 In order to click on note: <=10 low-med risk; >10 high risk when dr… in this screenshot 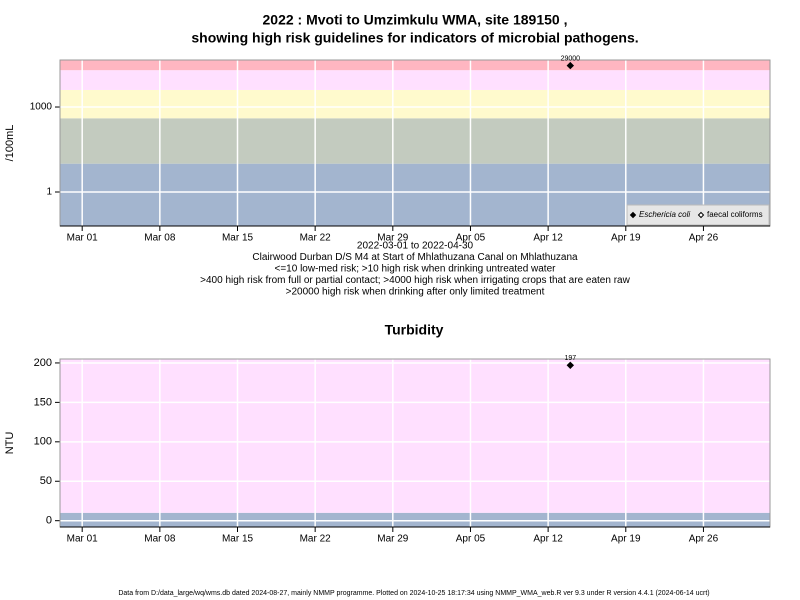, I will do `click(416, 269)`.